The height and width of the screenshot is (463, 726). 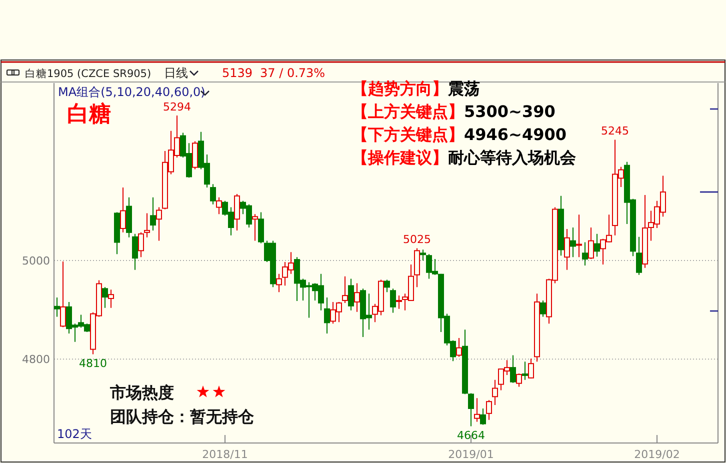 I want to click on chart-subtitle: 白糖1905 (CZCE SR905), so click(x=88, y=73).